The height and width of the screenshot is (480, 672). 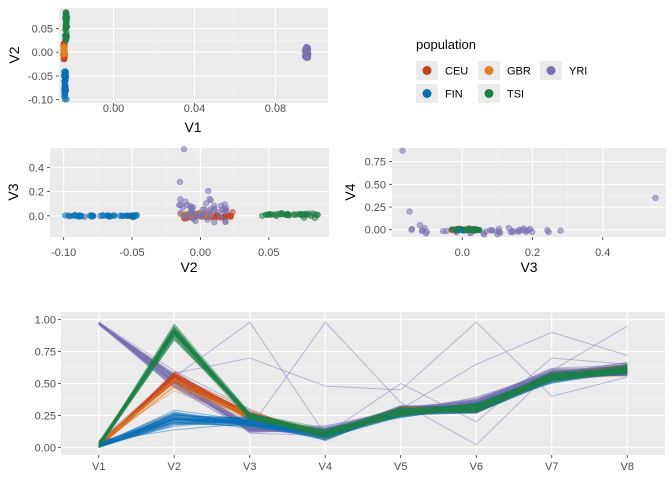 I want to click on y-axis-title: V2, so click(x=14, y=54).